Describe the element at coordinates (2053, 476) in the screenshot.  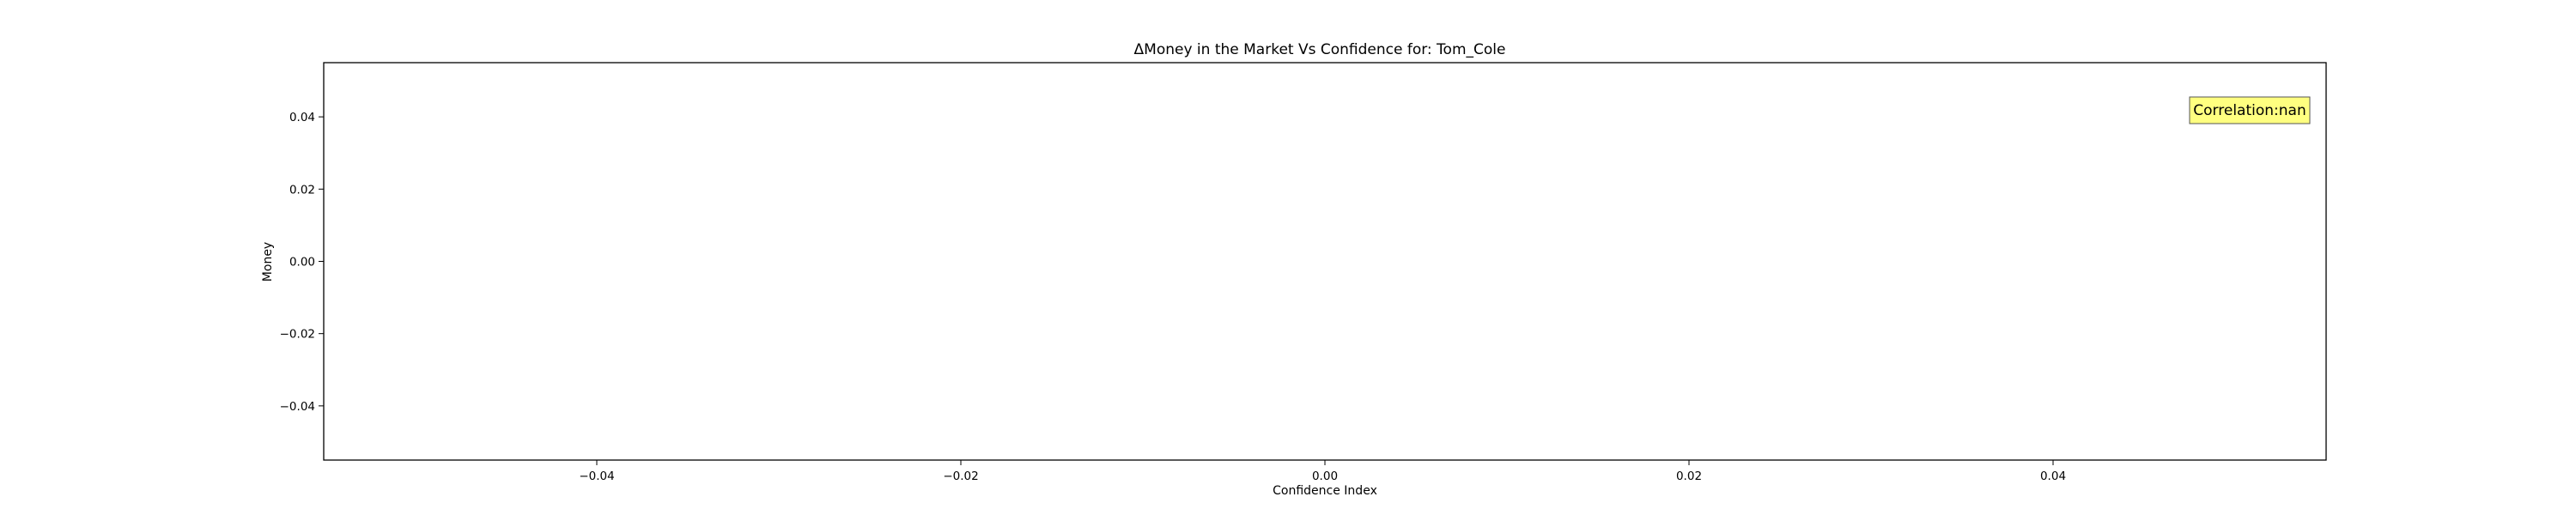
I see `x-tick-label: 0.04` at that location.